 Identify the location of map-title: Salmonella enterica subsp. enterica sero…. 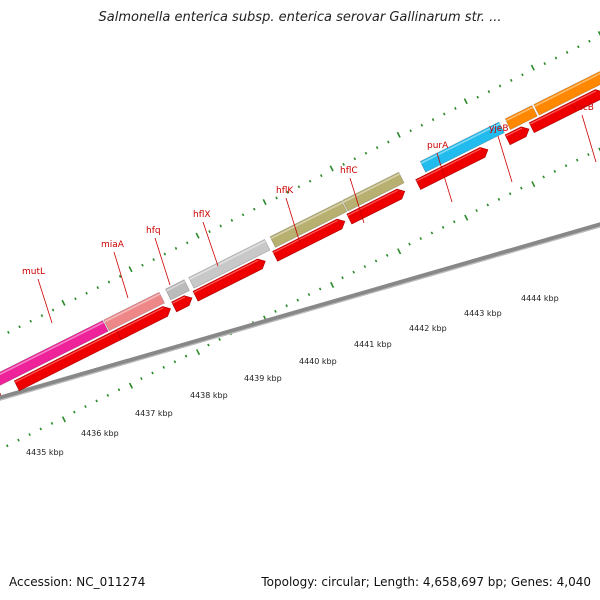
(300, 17).